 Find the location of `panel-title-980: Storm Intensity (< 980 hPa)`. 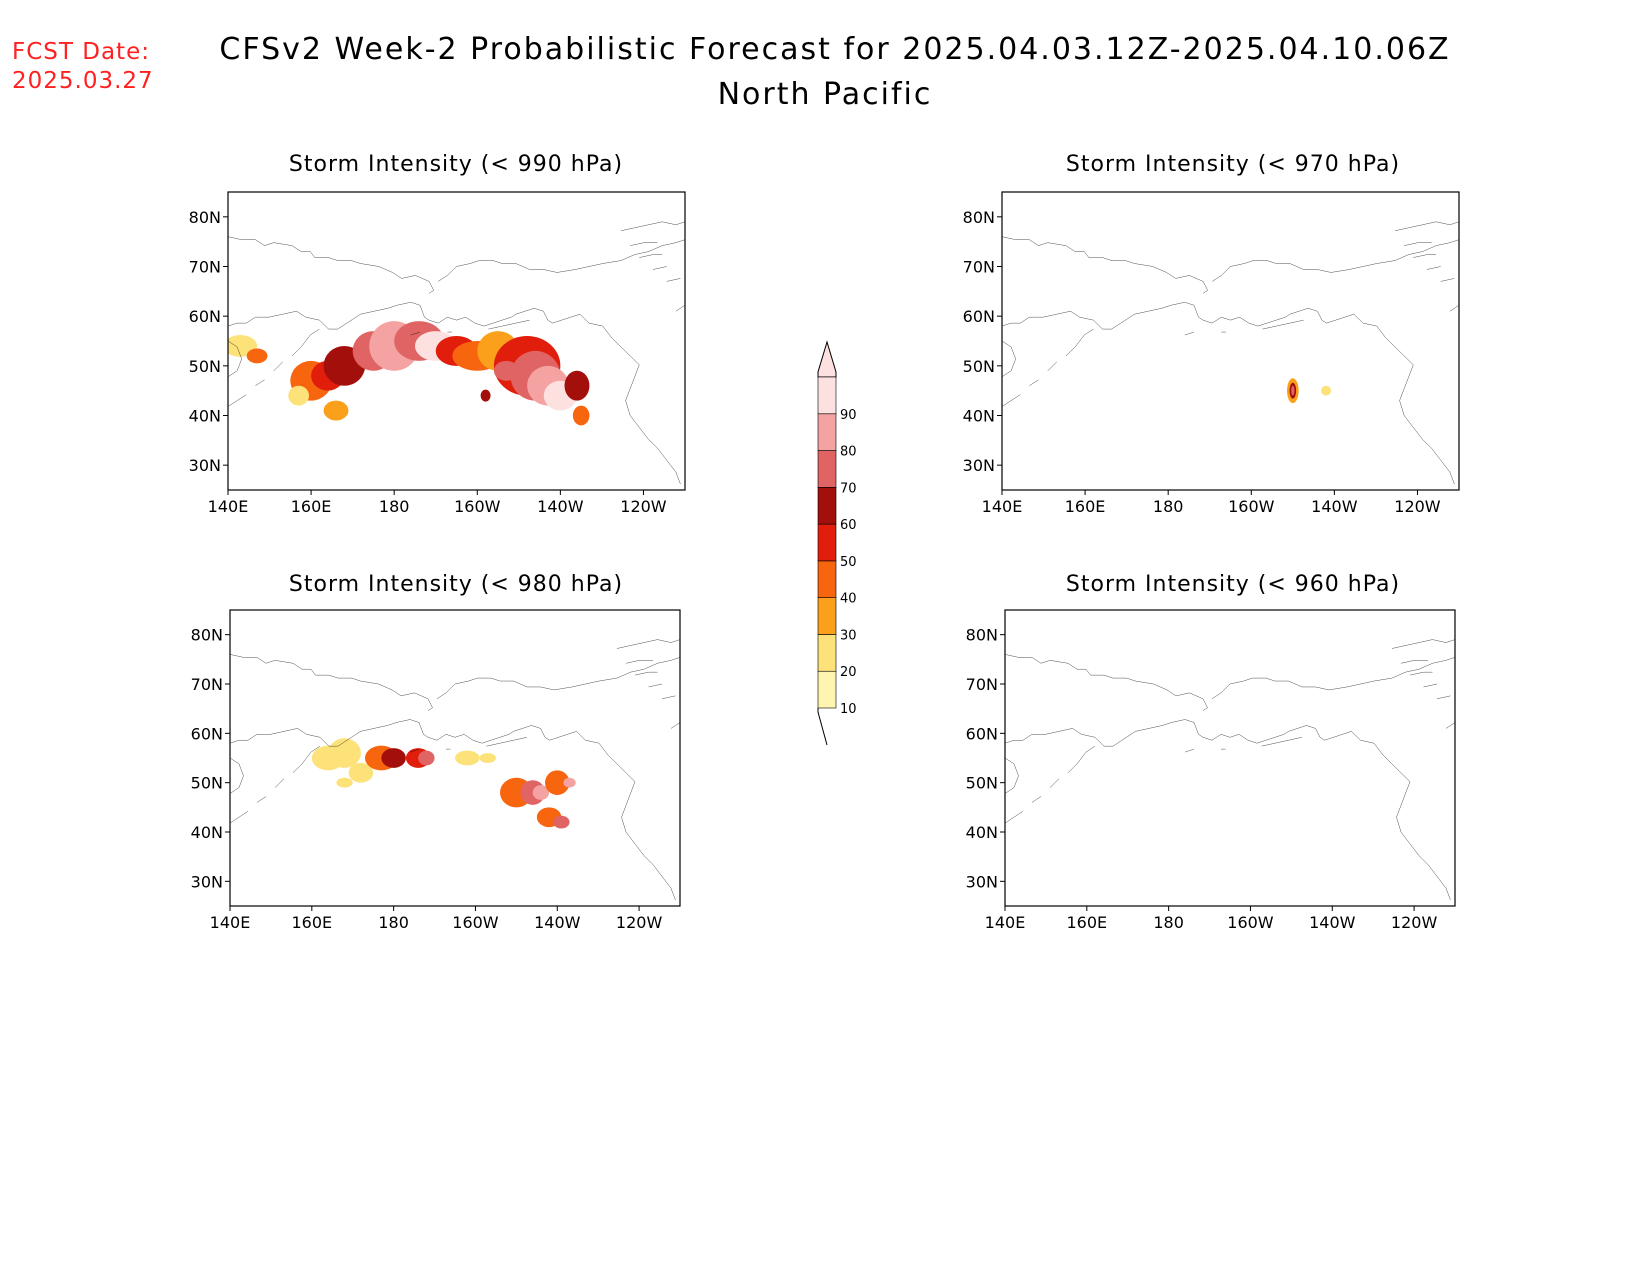

panel-title-980: Storm Intensity (< 980 hPa) is located at coordinates (456, 584).